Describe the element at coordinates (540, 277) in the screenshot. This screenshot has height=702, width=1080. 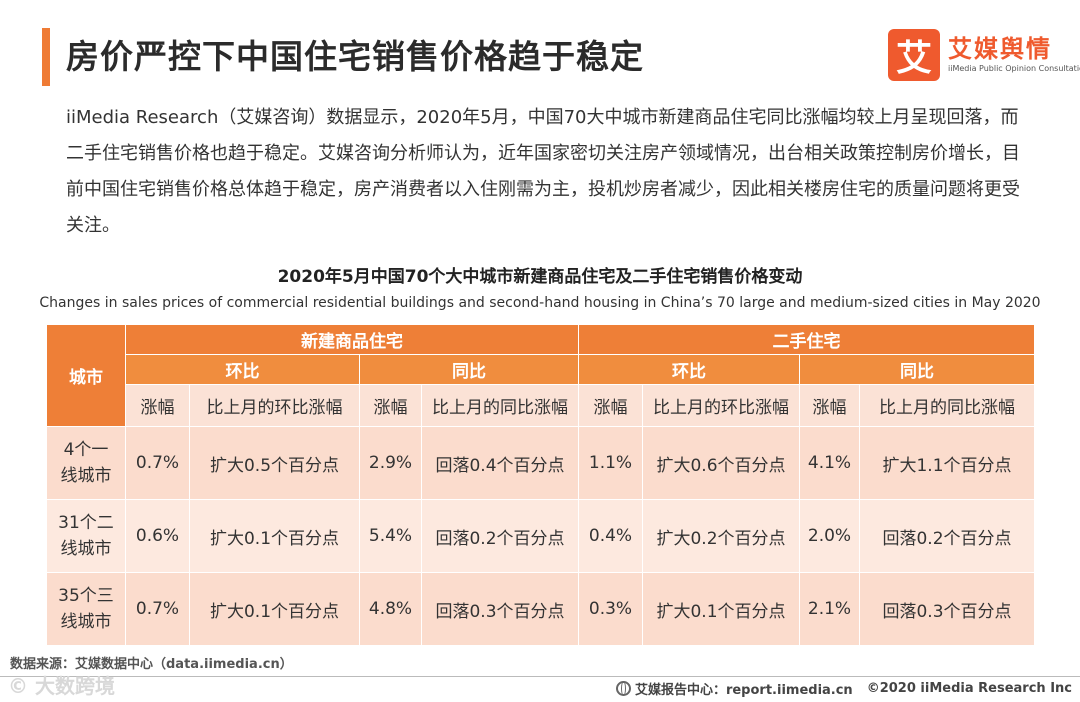
I see `table-title: 2020年5月中国70个大中城市新建商品住宅及二手住宅销售价格变动` at that location.